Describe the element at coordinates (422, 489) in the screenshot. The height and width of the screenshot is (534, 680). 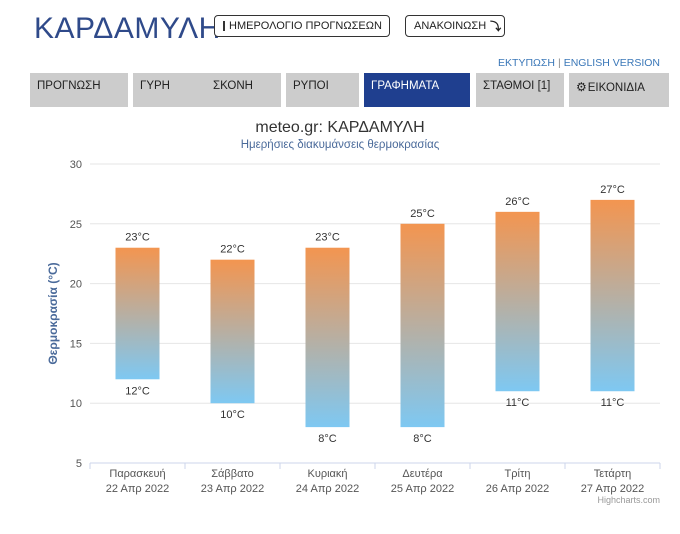
I see `x-tick-date-label: 25 Απρ 2022` at that location.